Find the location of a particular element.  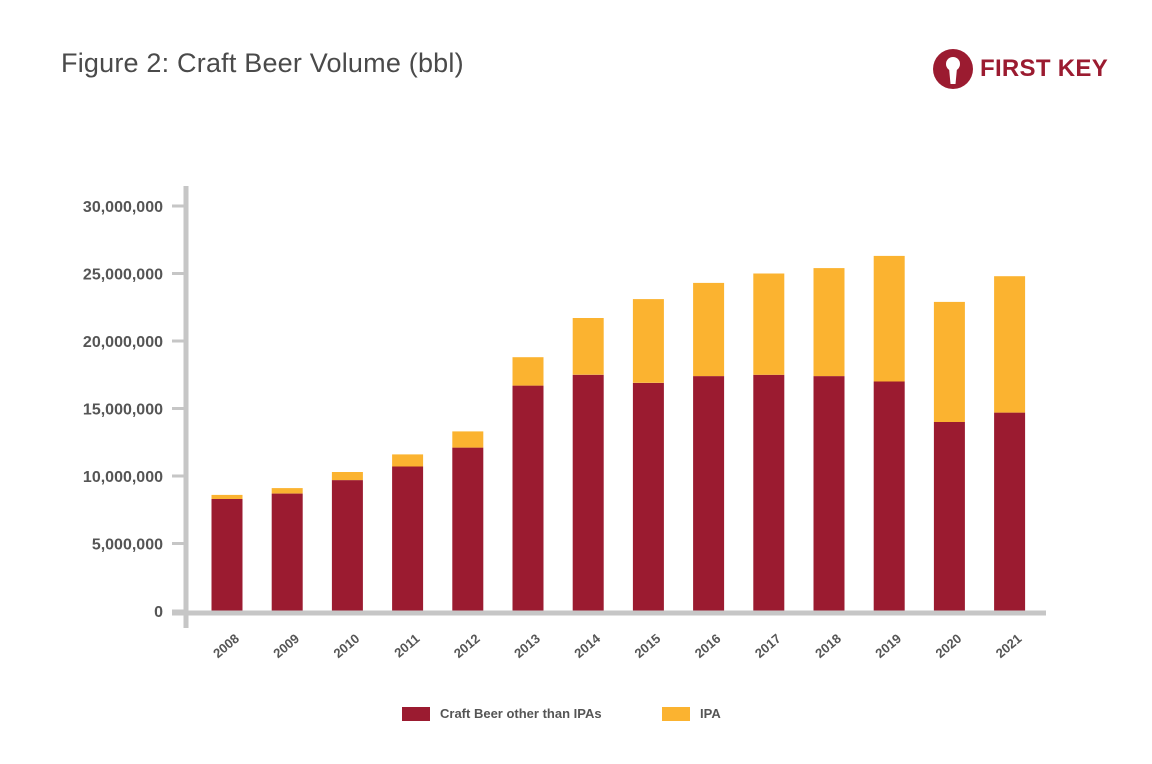

x-tick-label: 2013 is located at coordinates (527, 646).